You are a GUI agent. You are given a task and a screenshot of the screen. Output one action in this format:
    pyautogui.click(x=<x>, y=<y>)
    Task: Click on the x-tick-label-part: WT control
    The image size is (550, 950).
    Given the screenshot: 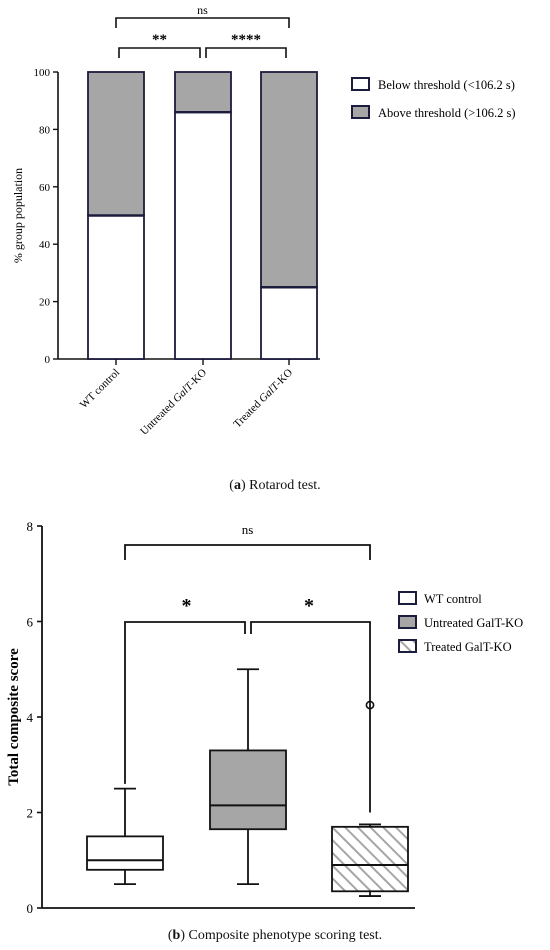 What is the action you would take?
    pyautogui.click(x=100, y=389)
    